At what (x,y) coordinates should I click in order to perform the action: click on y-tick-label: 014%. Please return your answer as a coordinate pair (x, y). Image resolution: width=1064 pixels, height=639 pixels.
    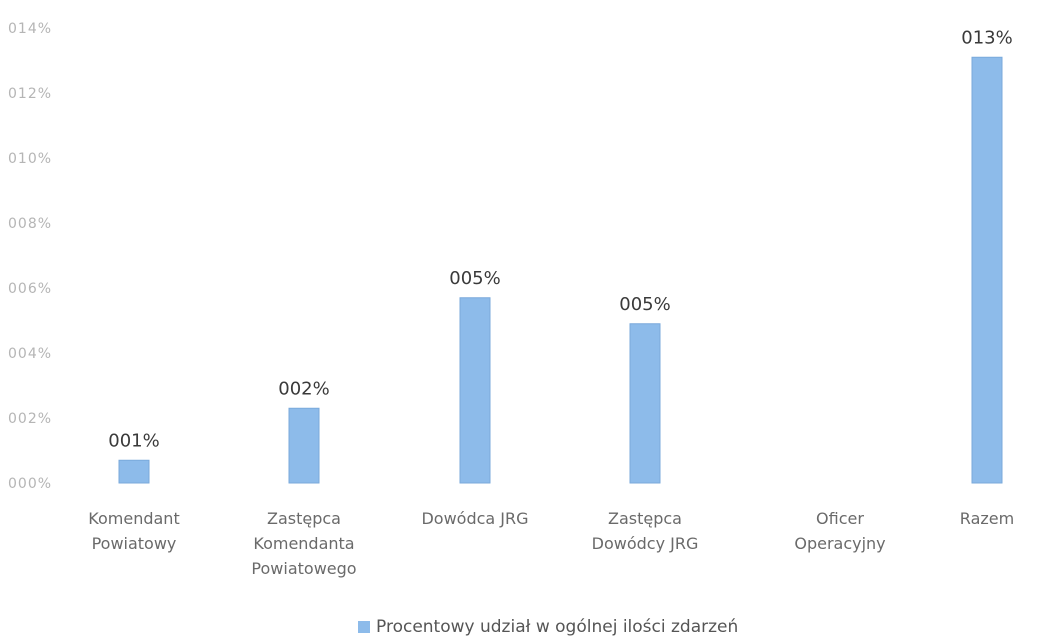
    Looking at the image, I should click on (30, 29).